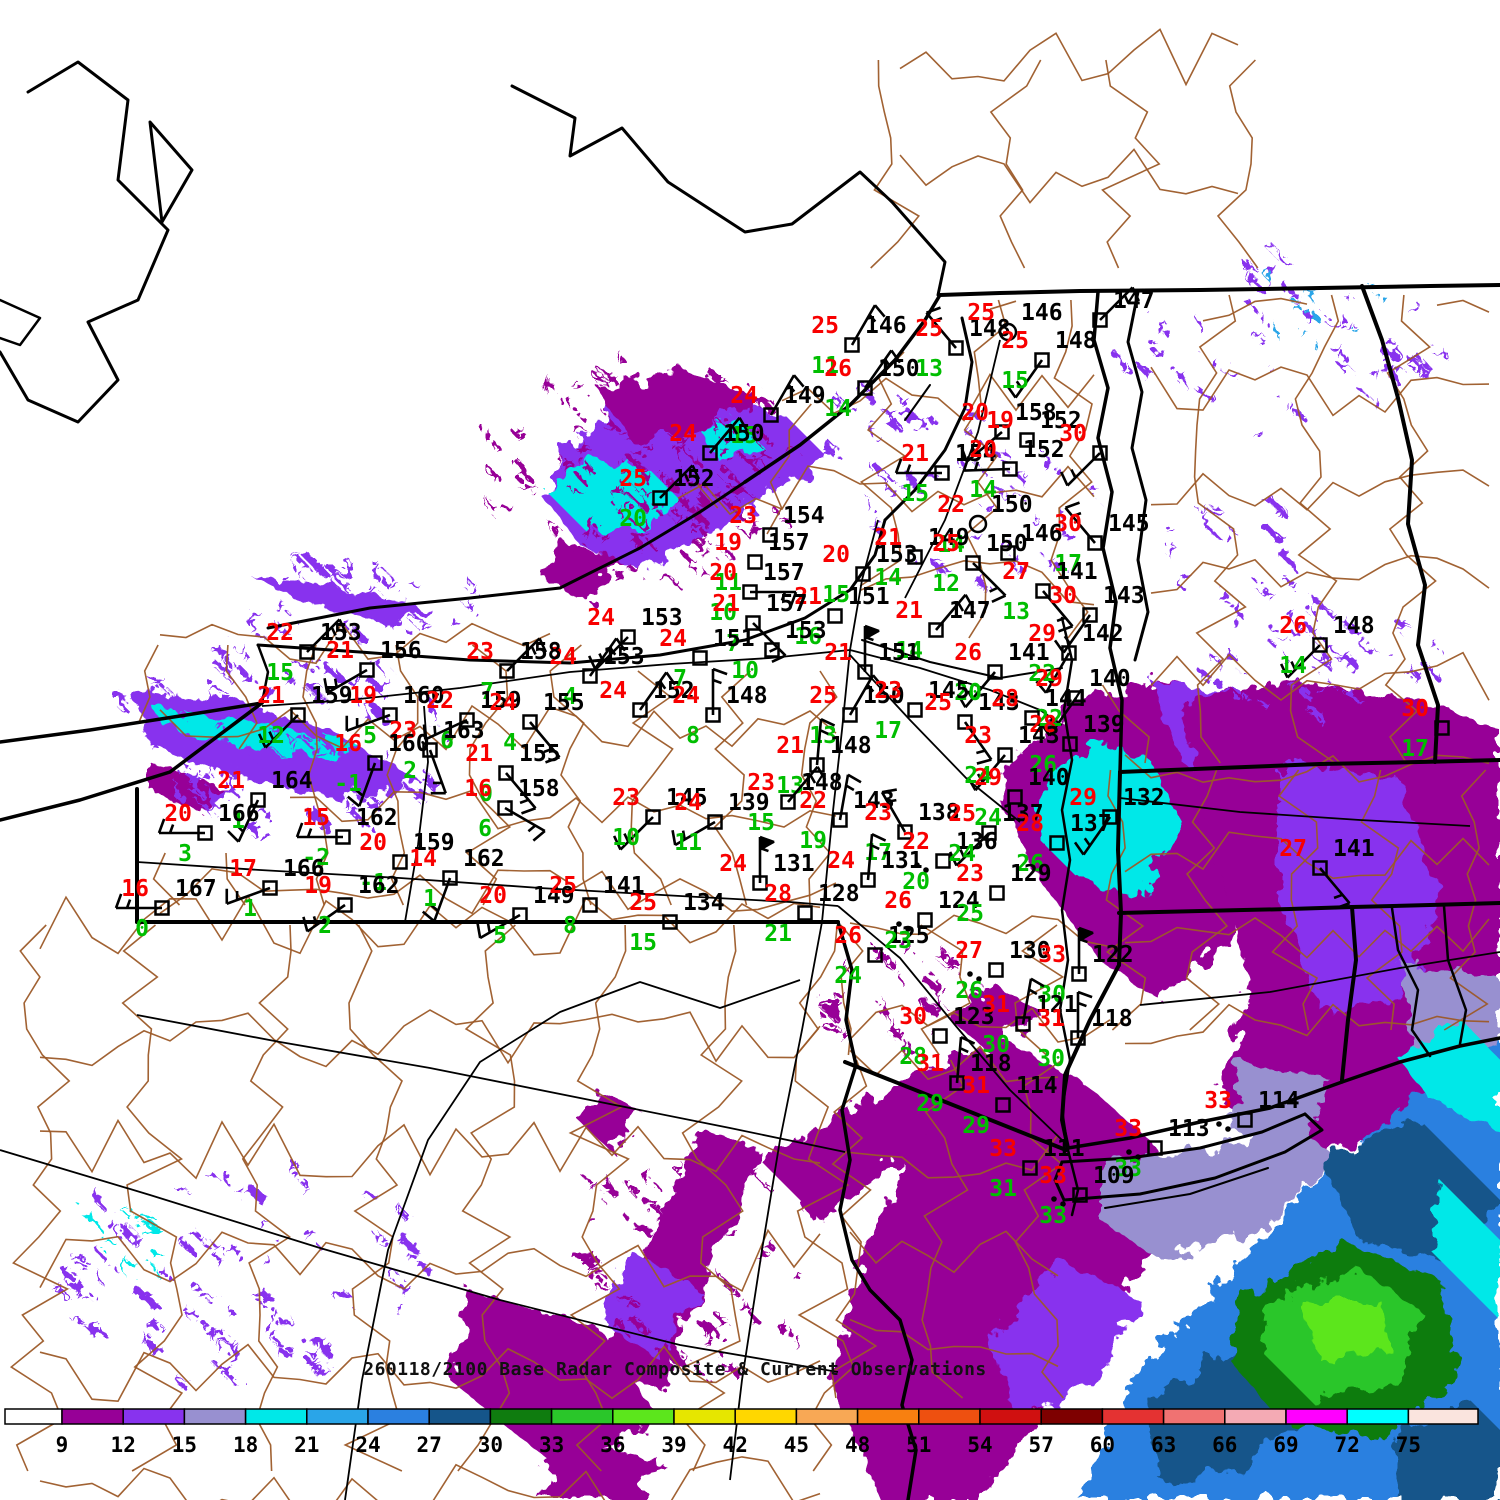  I want to click on temperature-value: 16, so click(135, 889).